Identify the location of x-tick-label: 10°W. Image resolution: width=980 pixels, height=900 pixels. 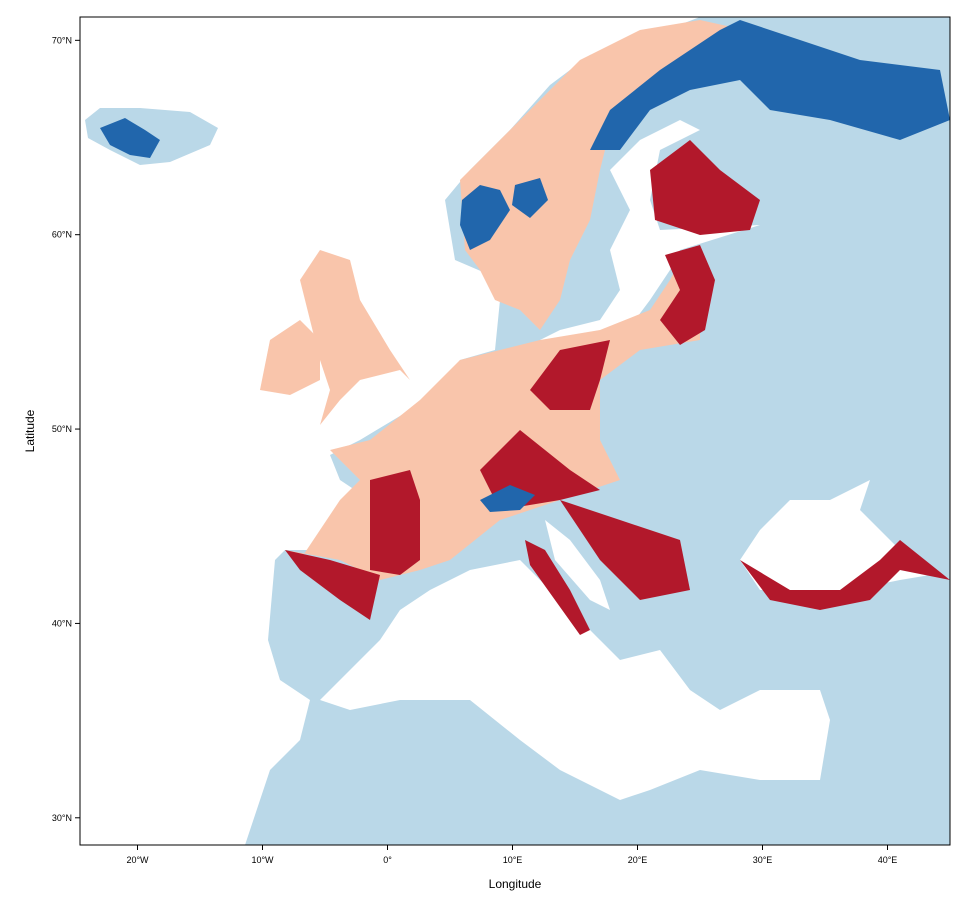
(262, 860).